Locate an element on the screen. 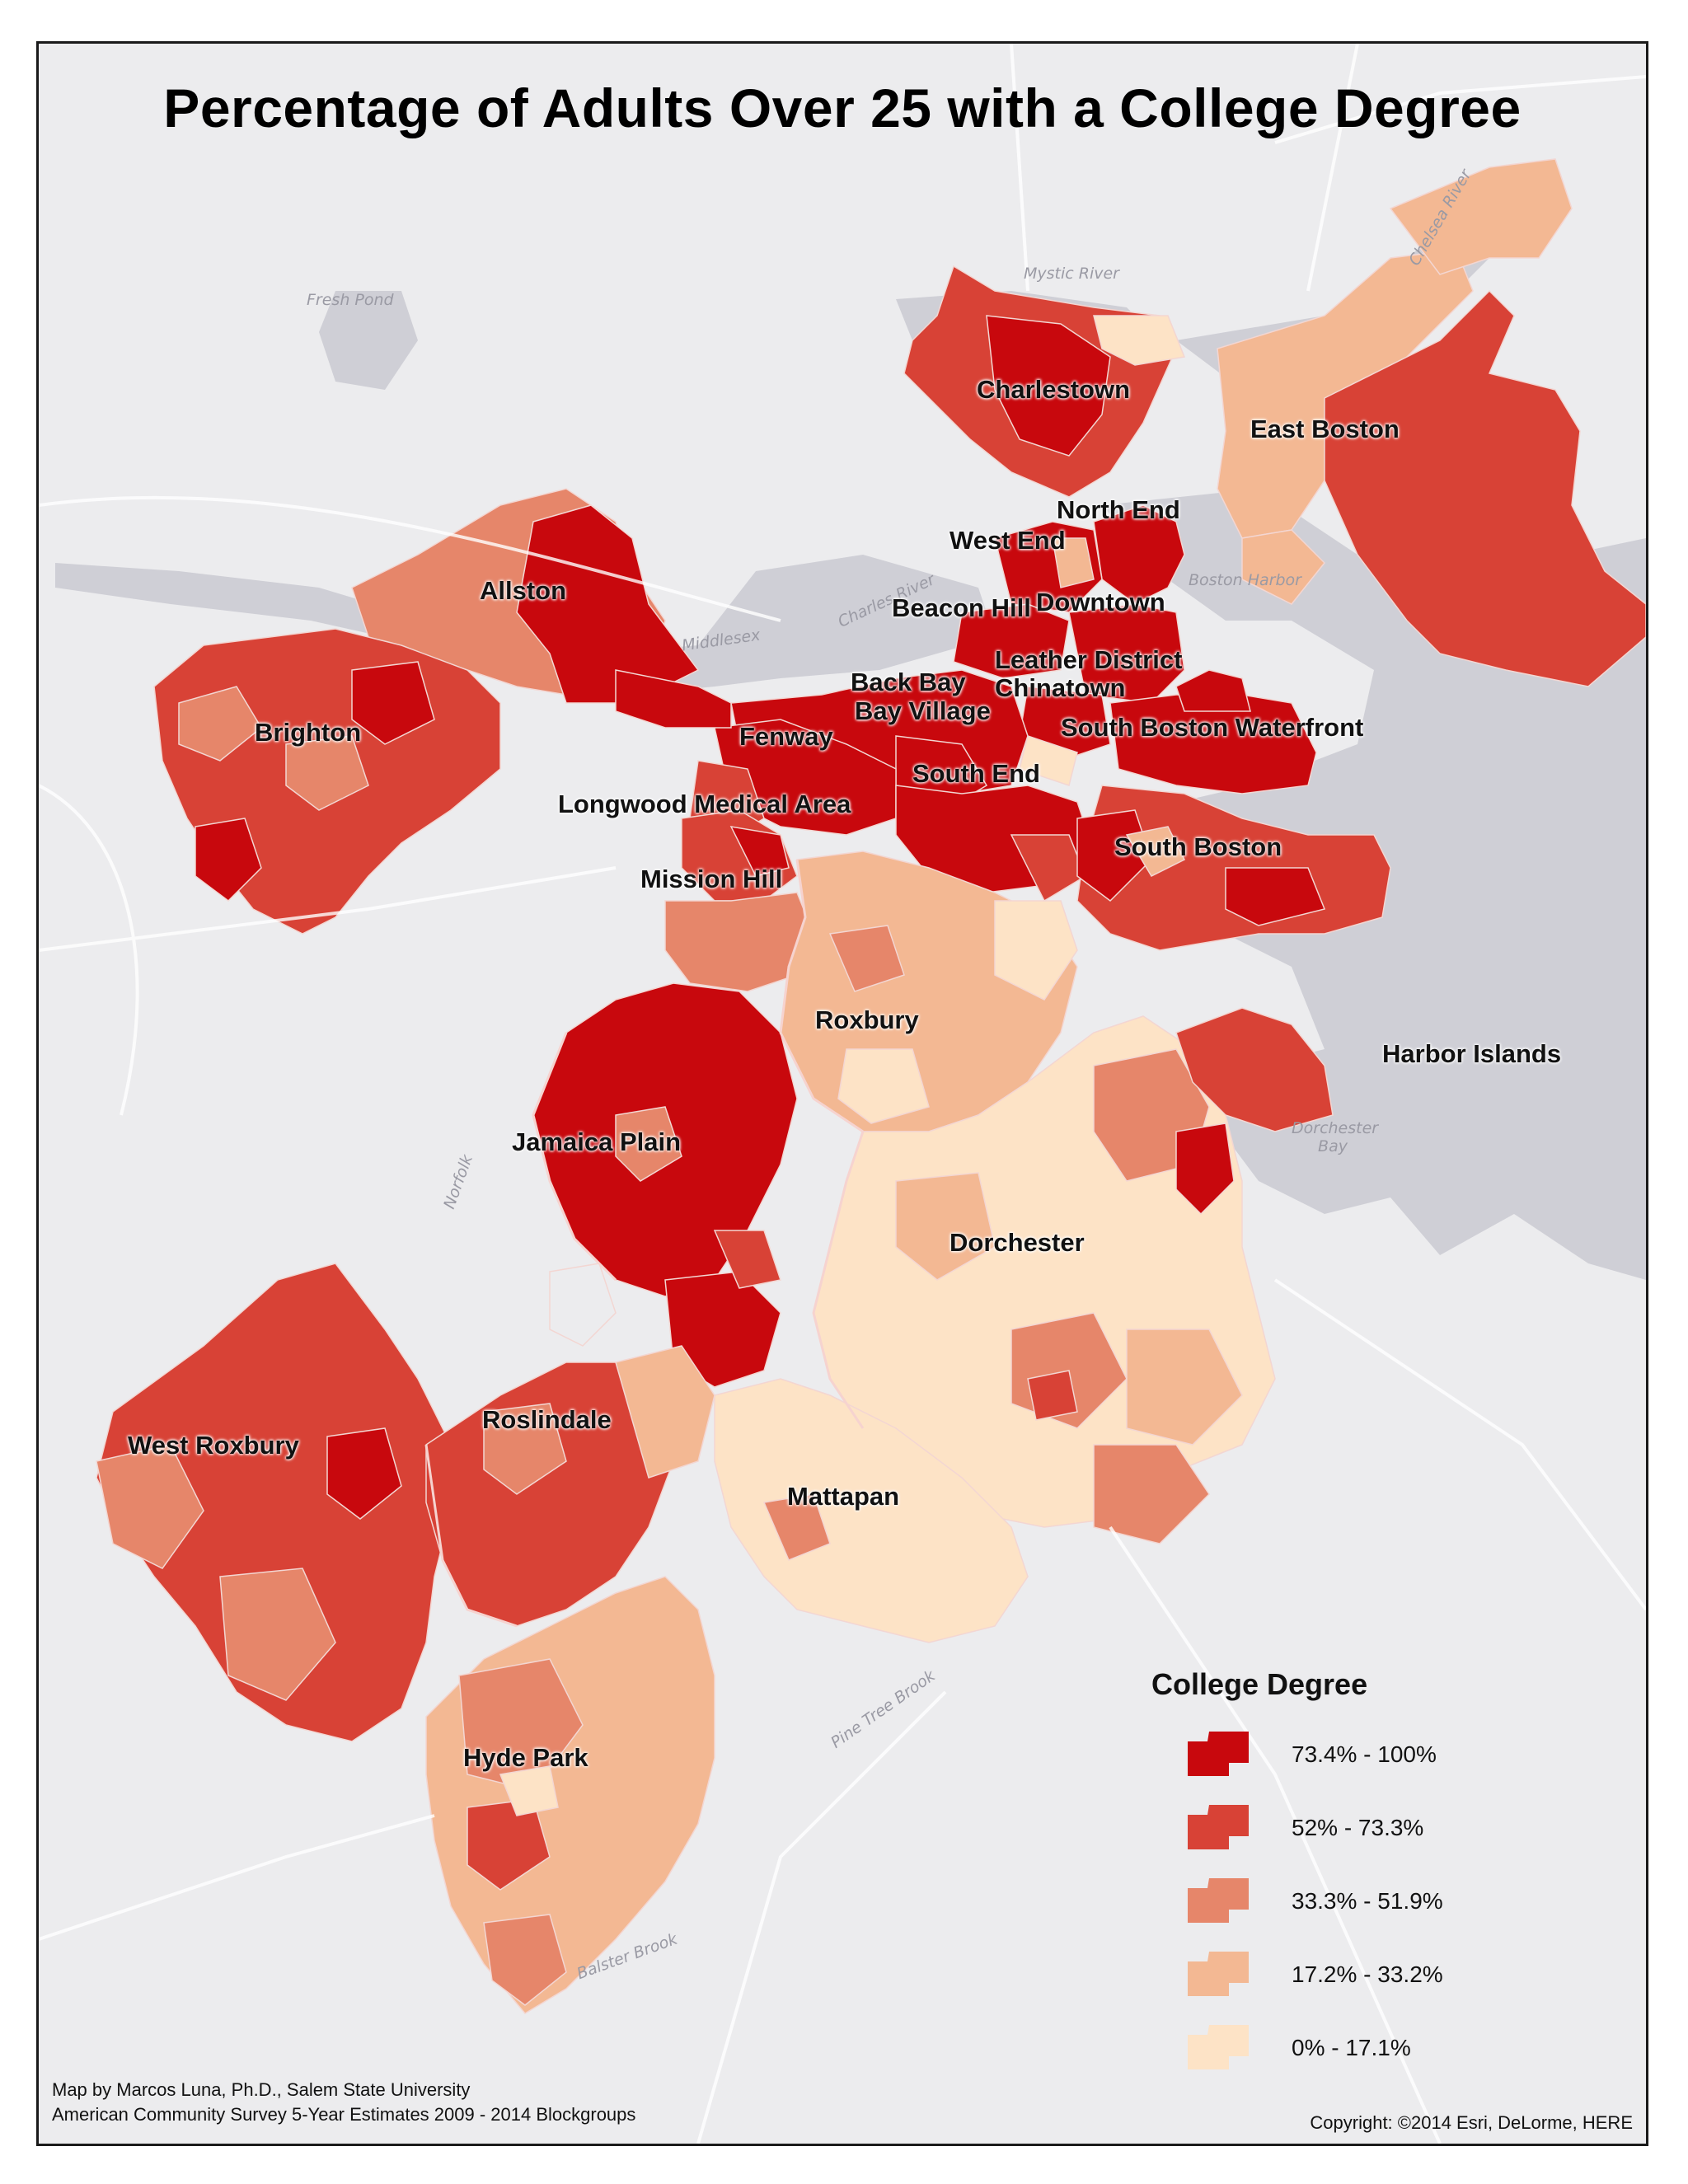  mystic-river-label: Mystic River is located at coordinates (1071, 274).